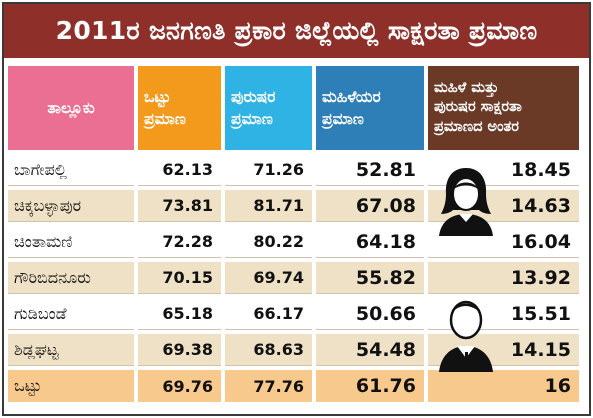 The width and height of the screenshot is (593, 418). Describe the element at coordinates (179, 350) in the screenshot. I see `total-value: 69.38` at that location.